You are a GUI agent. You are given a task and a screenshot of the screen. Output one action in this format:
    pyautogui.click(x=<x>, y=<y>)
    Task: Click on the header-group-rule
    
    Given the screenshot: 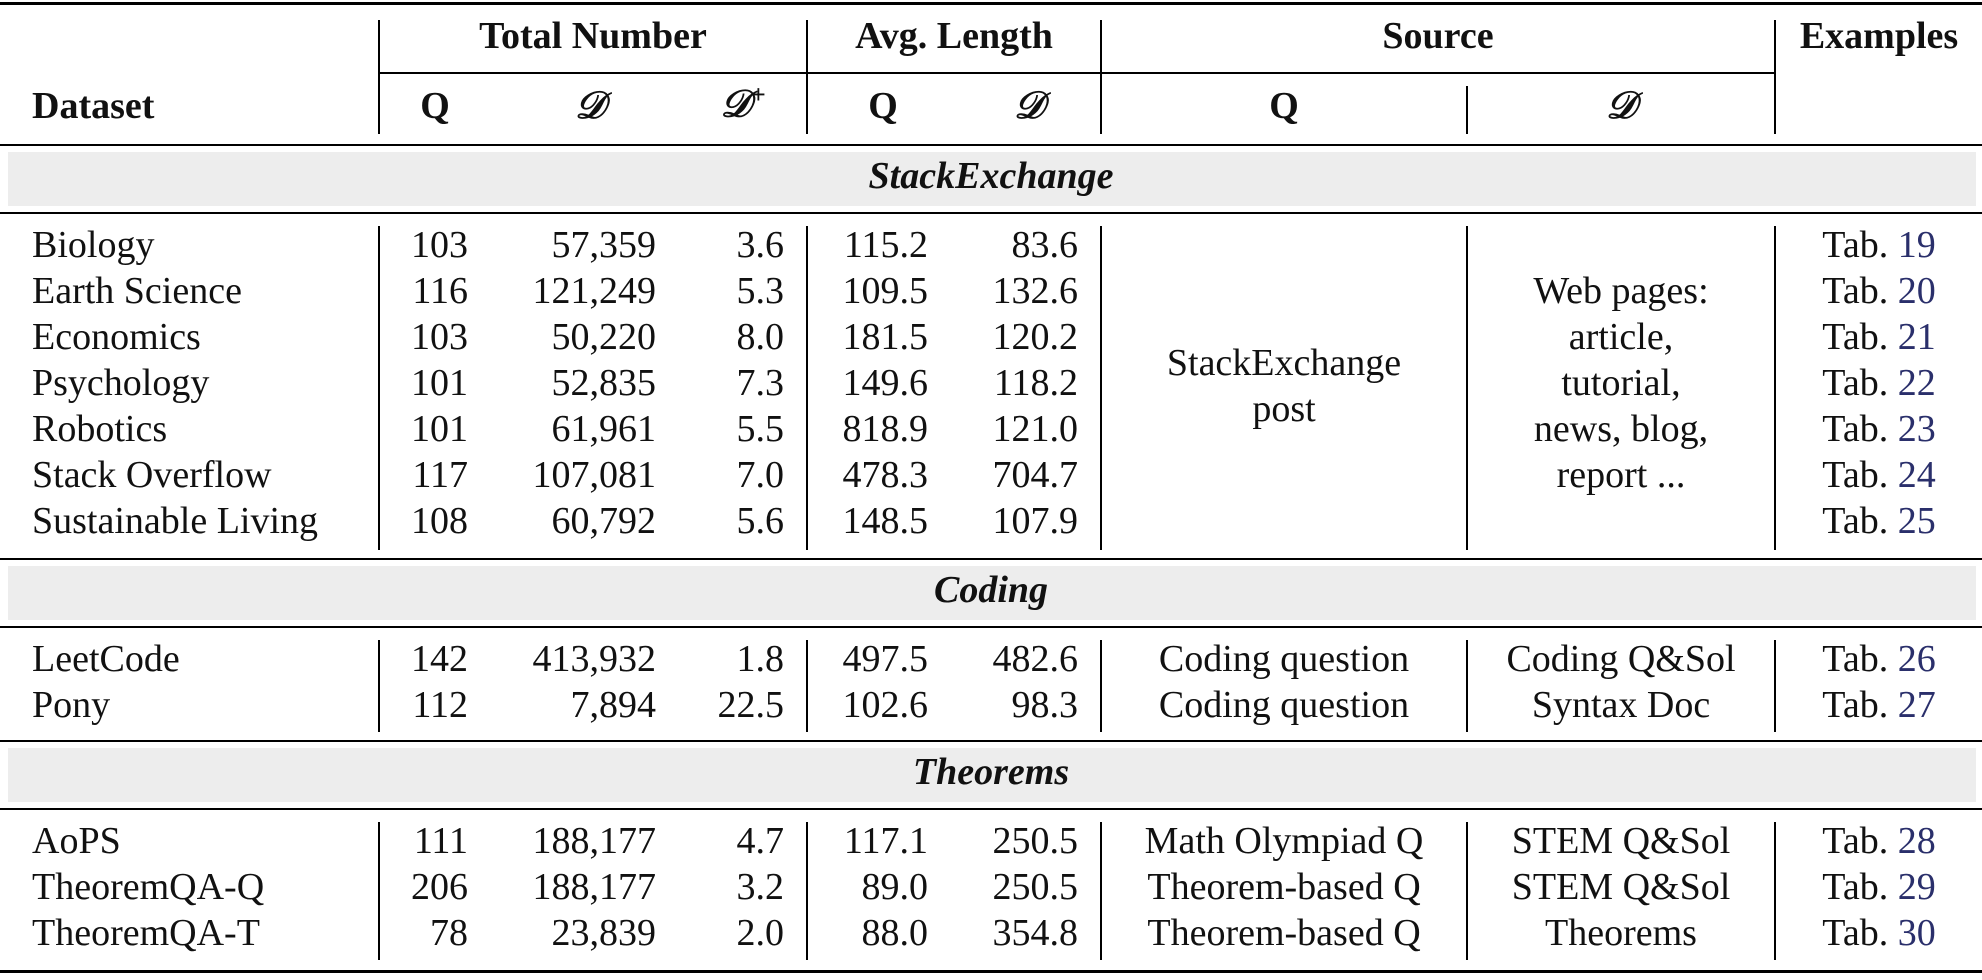 What is the action you would take?
    pyautogui.click(x=1078, y=73)
    